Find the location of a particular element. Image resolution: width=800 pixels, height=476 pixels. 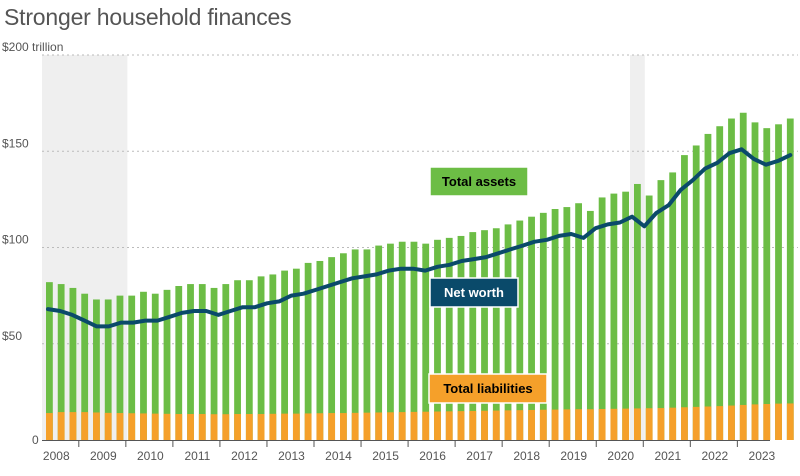

chart-title: Stronger household finances is located at coordinates (148, 17).